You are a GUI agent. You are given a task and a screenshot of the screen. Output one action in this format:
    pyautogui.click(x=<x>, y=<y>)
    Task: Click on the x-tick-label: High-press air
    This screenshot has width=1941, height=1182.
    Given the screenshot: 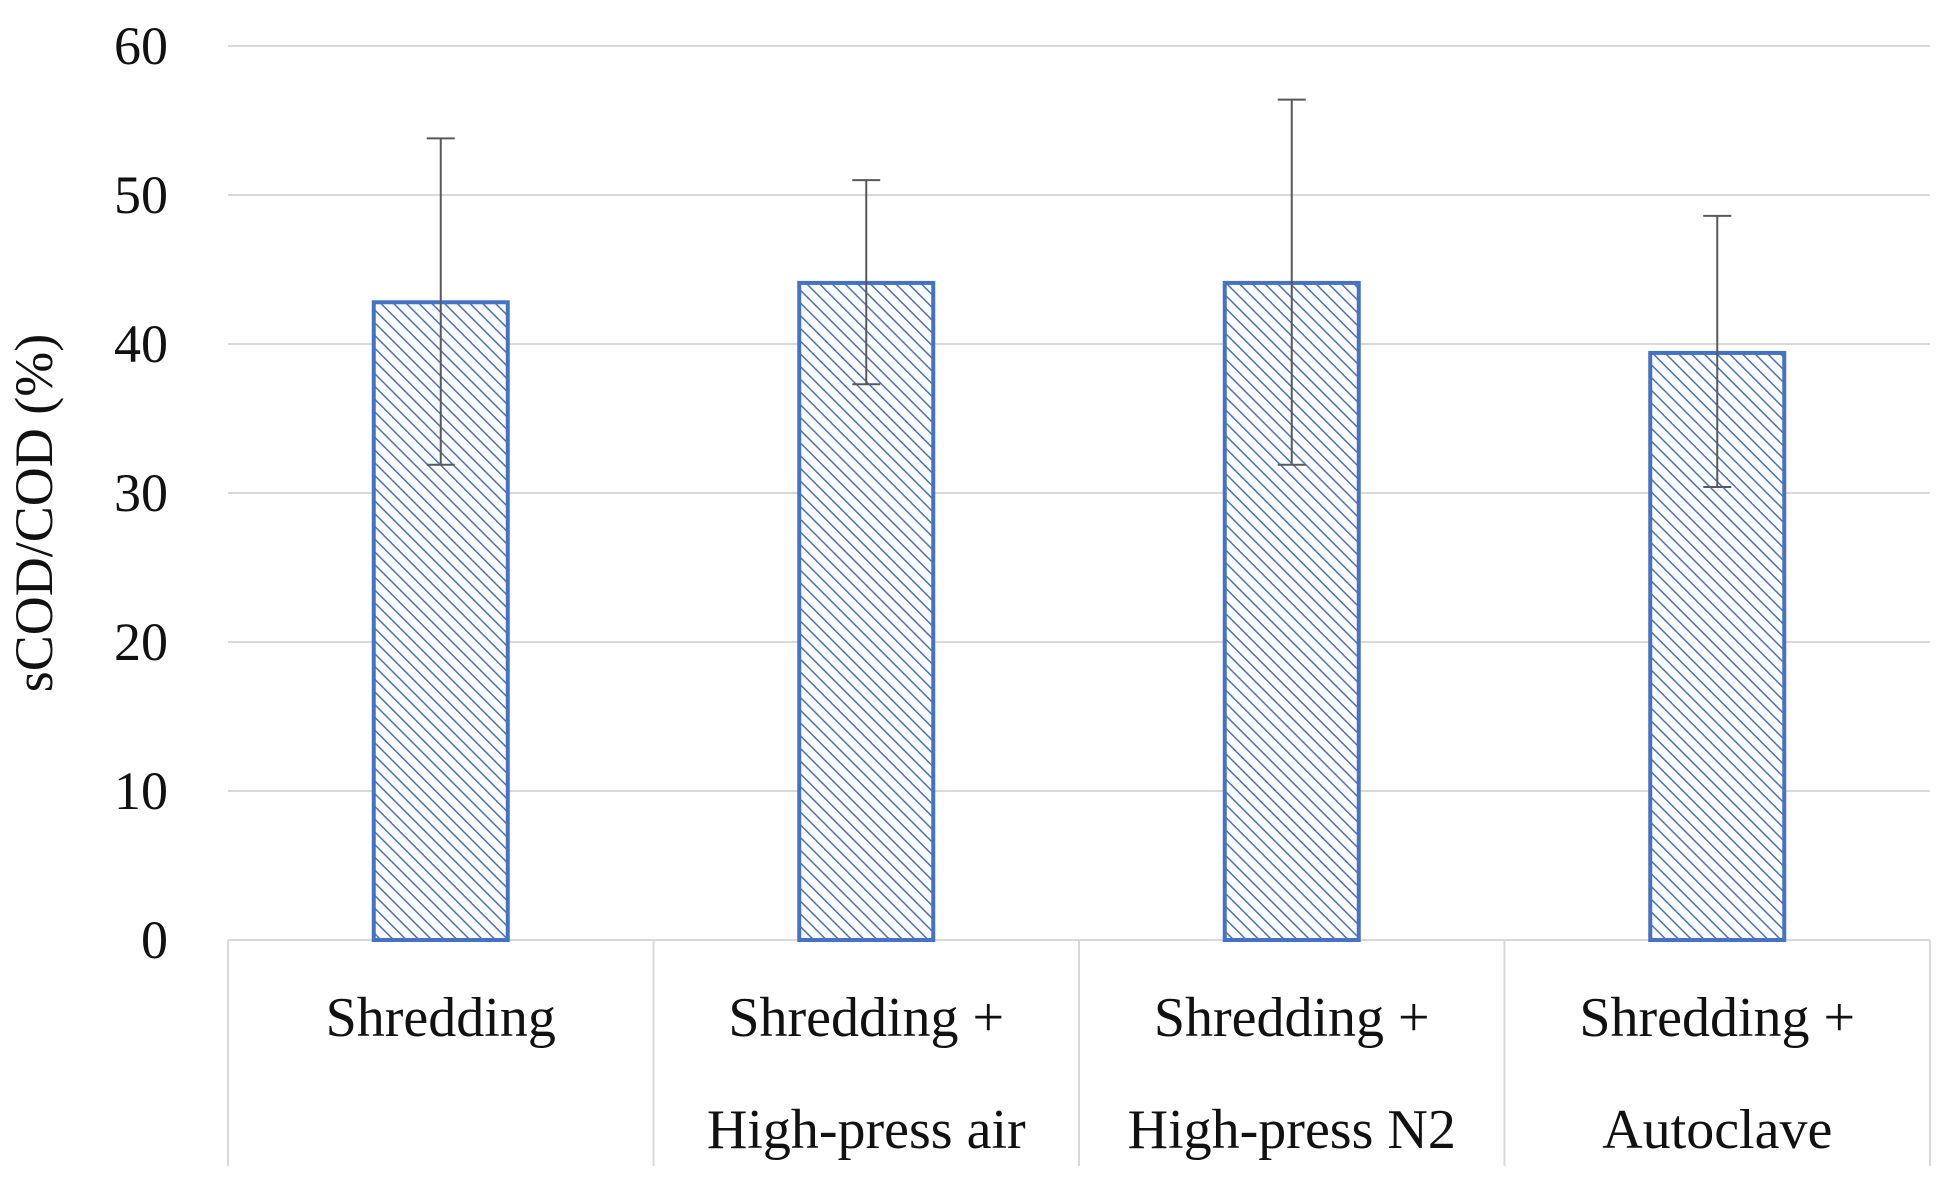 What is the action you would take?
    pyautogui.click(x=866, y=1130)
    